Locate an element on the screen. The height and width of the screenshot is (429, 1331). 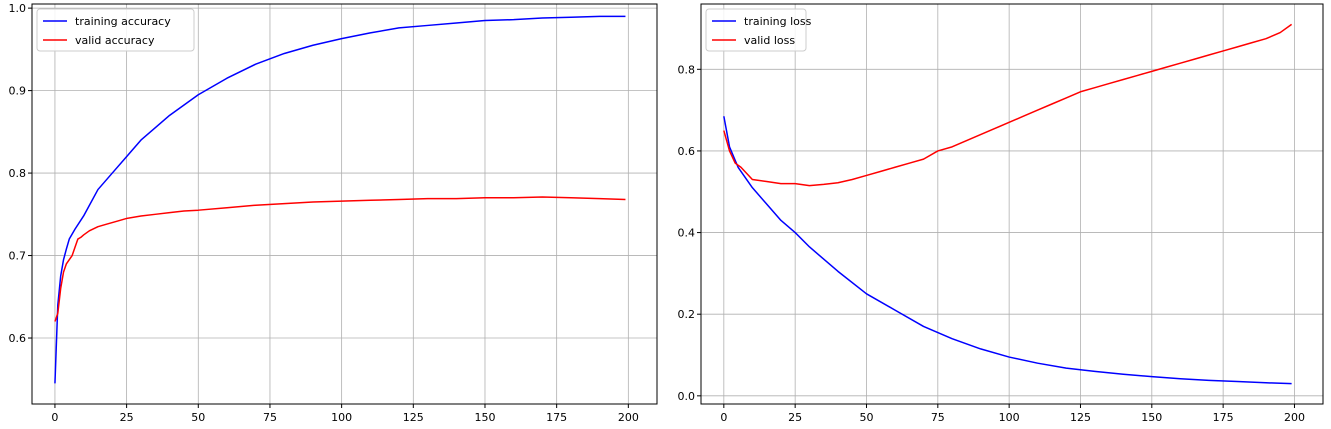
series-line-valid-accuracy is located at coordinates (340, 259).